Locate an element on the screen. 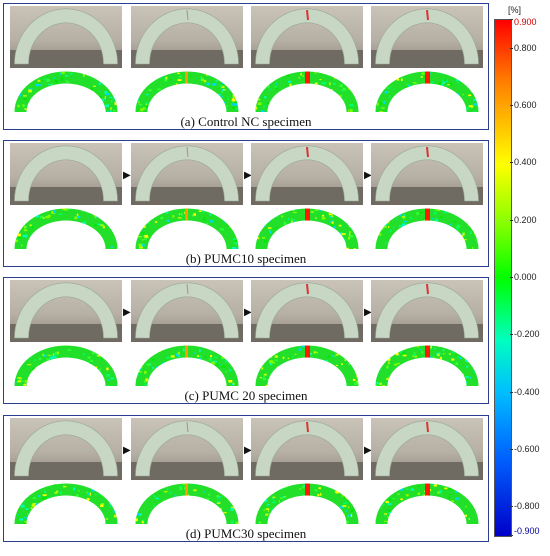 Image resolution: width=550 pixels, height=556 pixels. colorbar-tick-label: 0.600 is located at coordinates (525, 105).